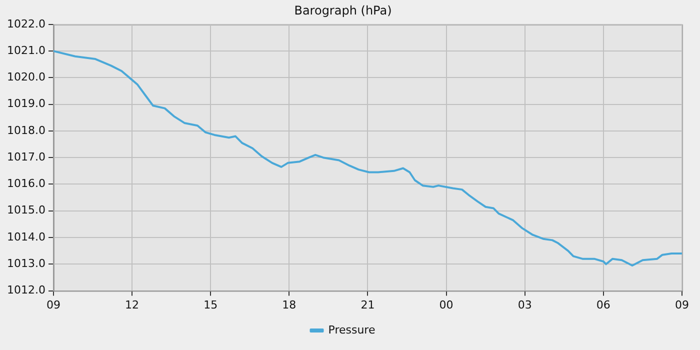 This screenshot has height=350, width=700. Describe the element at coordinates (525, 305) in the screenshot. I see `x-tick-label: 03` at that location.